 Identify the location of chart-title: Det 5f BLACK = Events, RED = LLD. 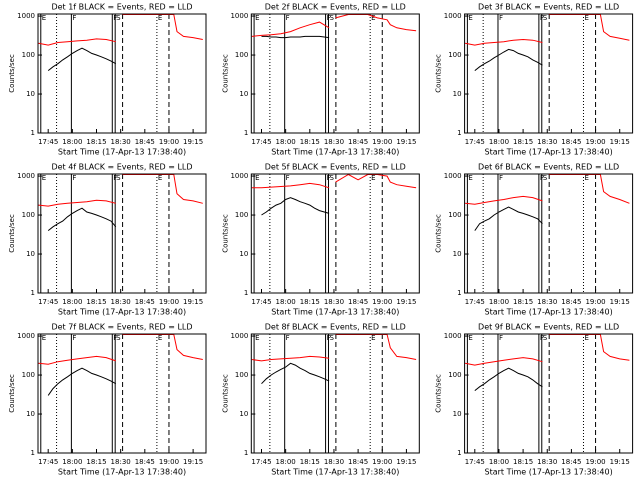
(335, 167).